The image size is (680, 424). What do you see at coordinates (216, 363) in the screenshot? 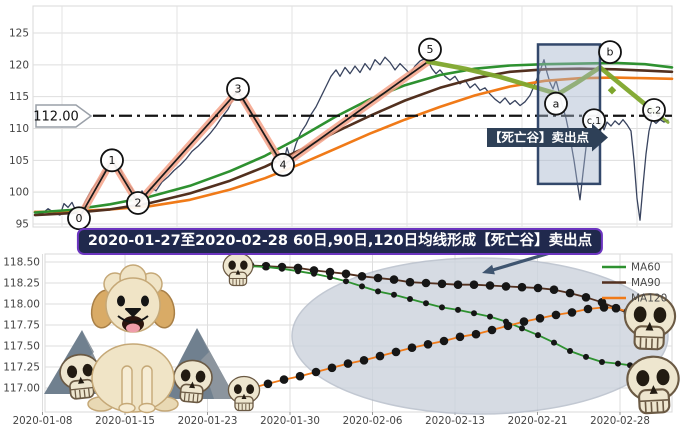
I see `mountain-face` at bounding box center [216, 363].